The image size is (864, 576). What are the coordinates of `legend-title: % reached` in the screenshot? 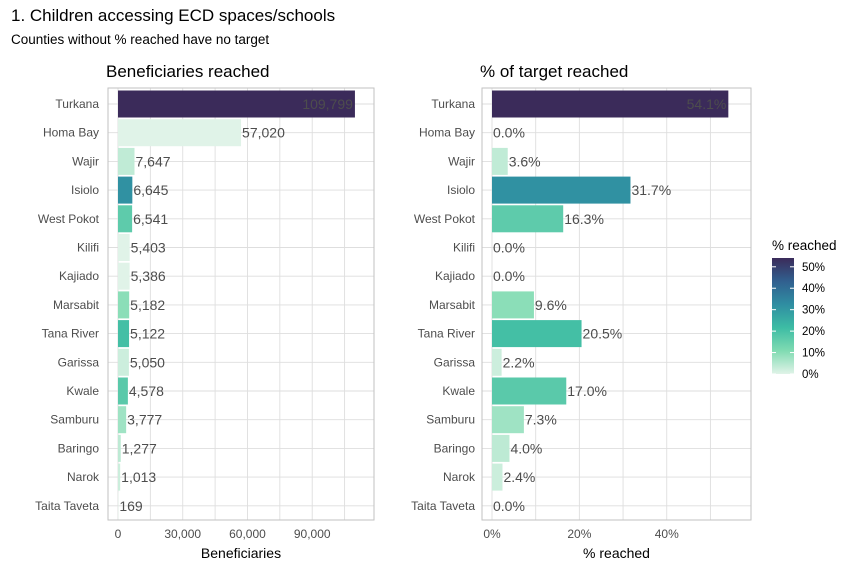 It's located at (804, 245).